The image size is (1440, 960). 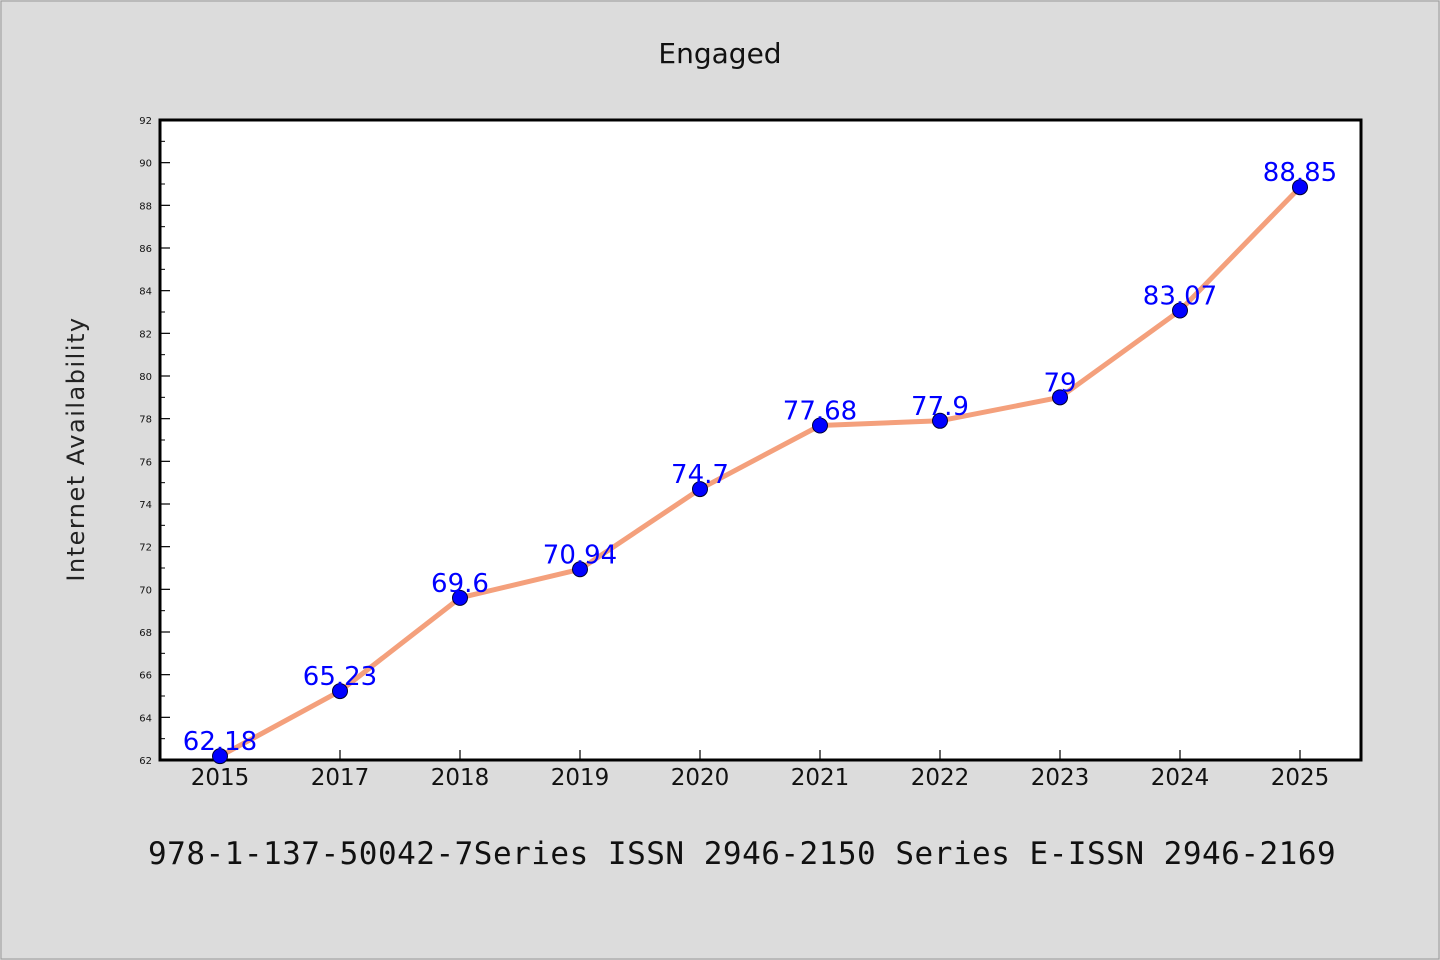 What do you see at coordinates (340, 778) in the screenshot?
I see `x-tick-label: 2017` at bounding box center [340, 778].